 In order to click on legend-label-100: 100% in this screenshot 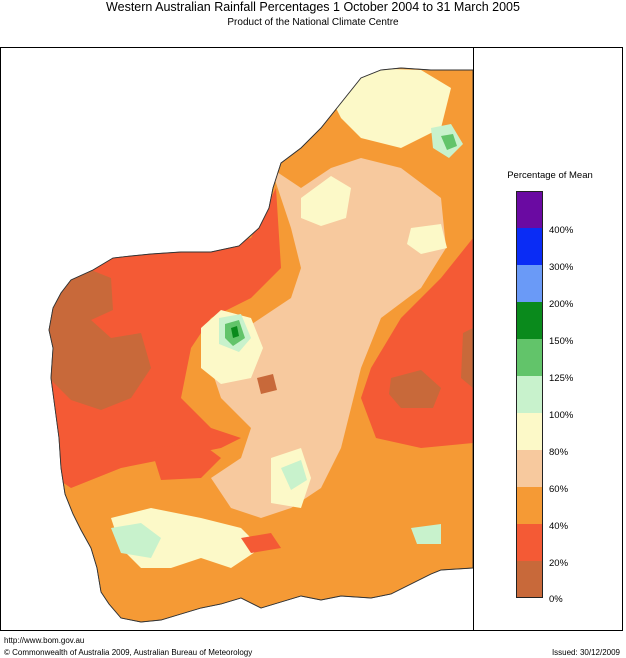, I will do `click(561, 415)`.